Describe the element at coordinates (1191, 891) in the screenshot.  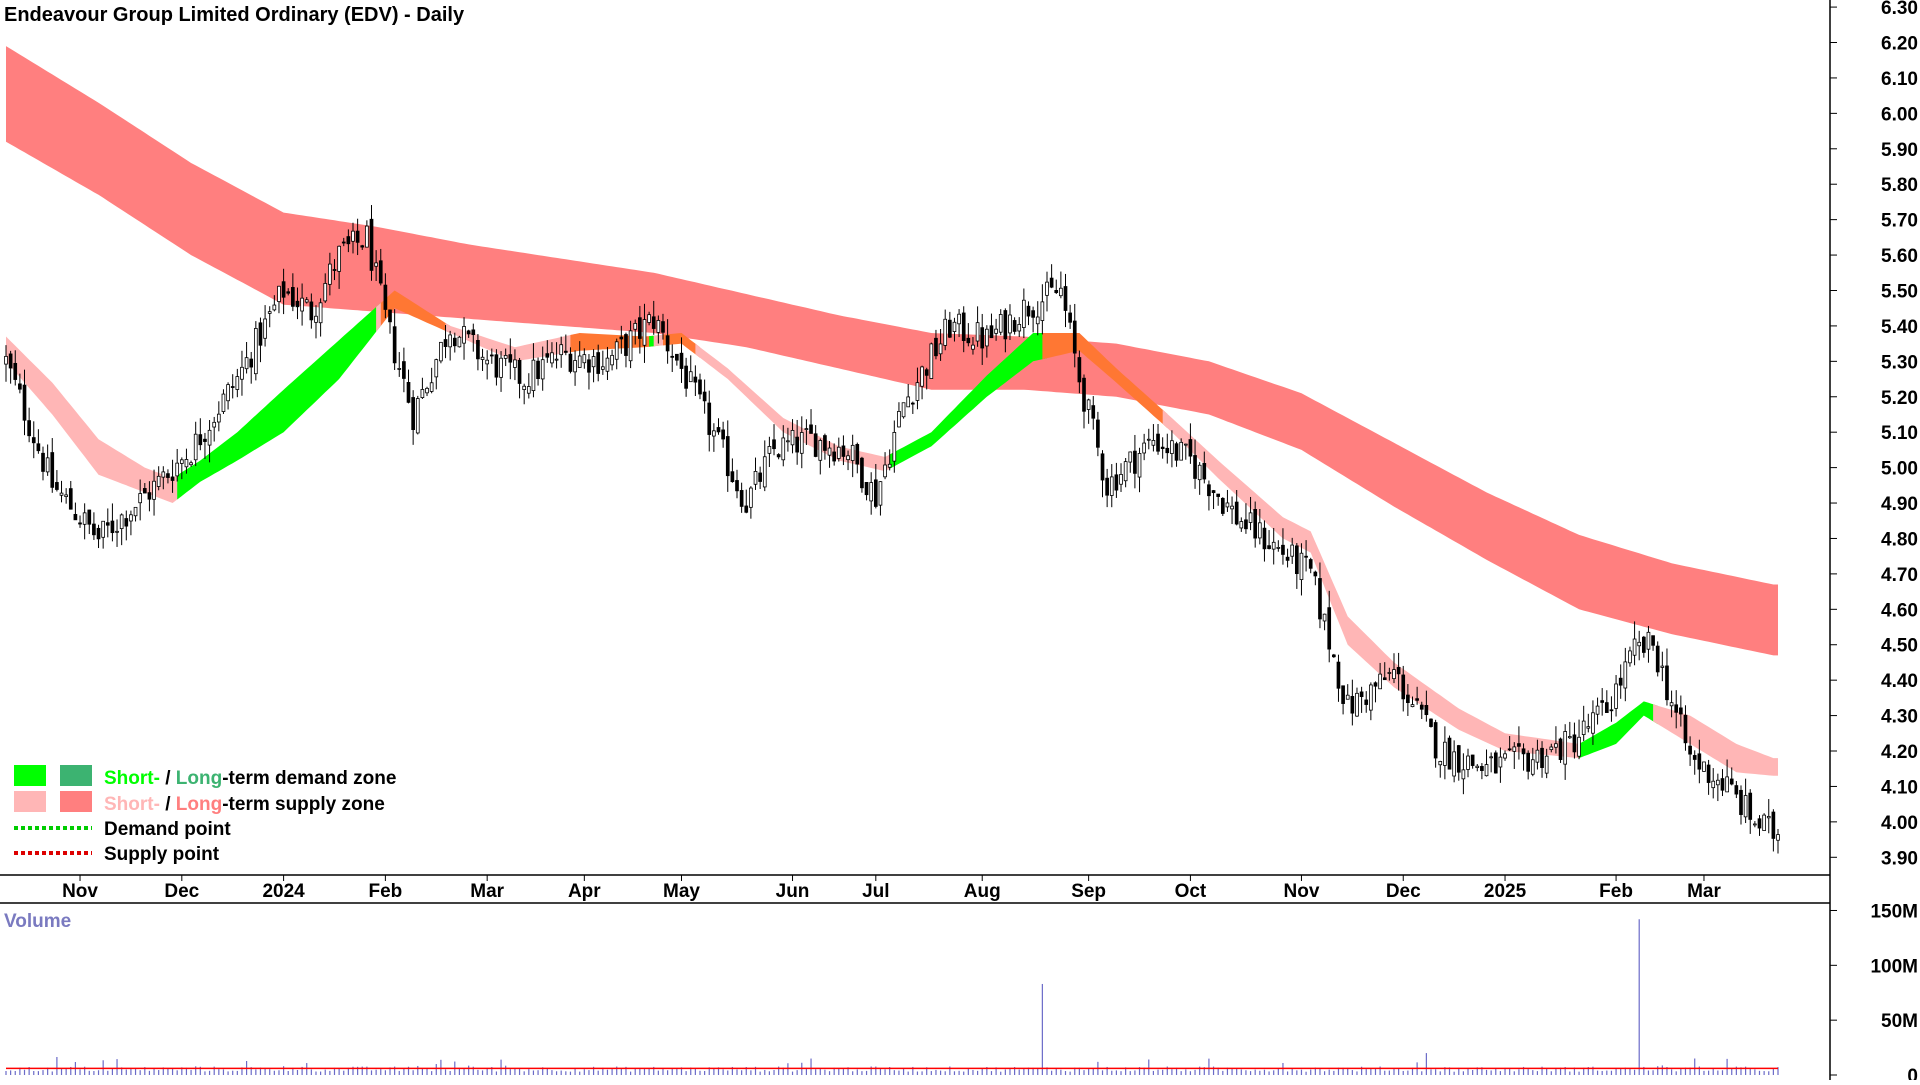
I see `month-tick-label: Oct` at that location.